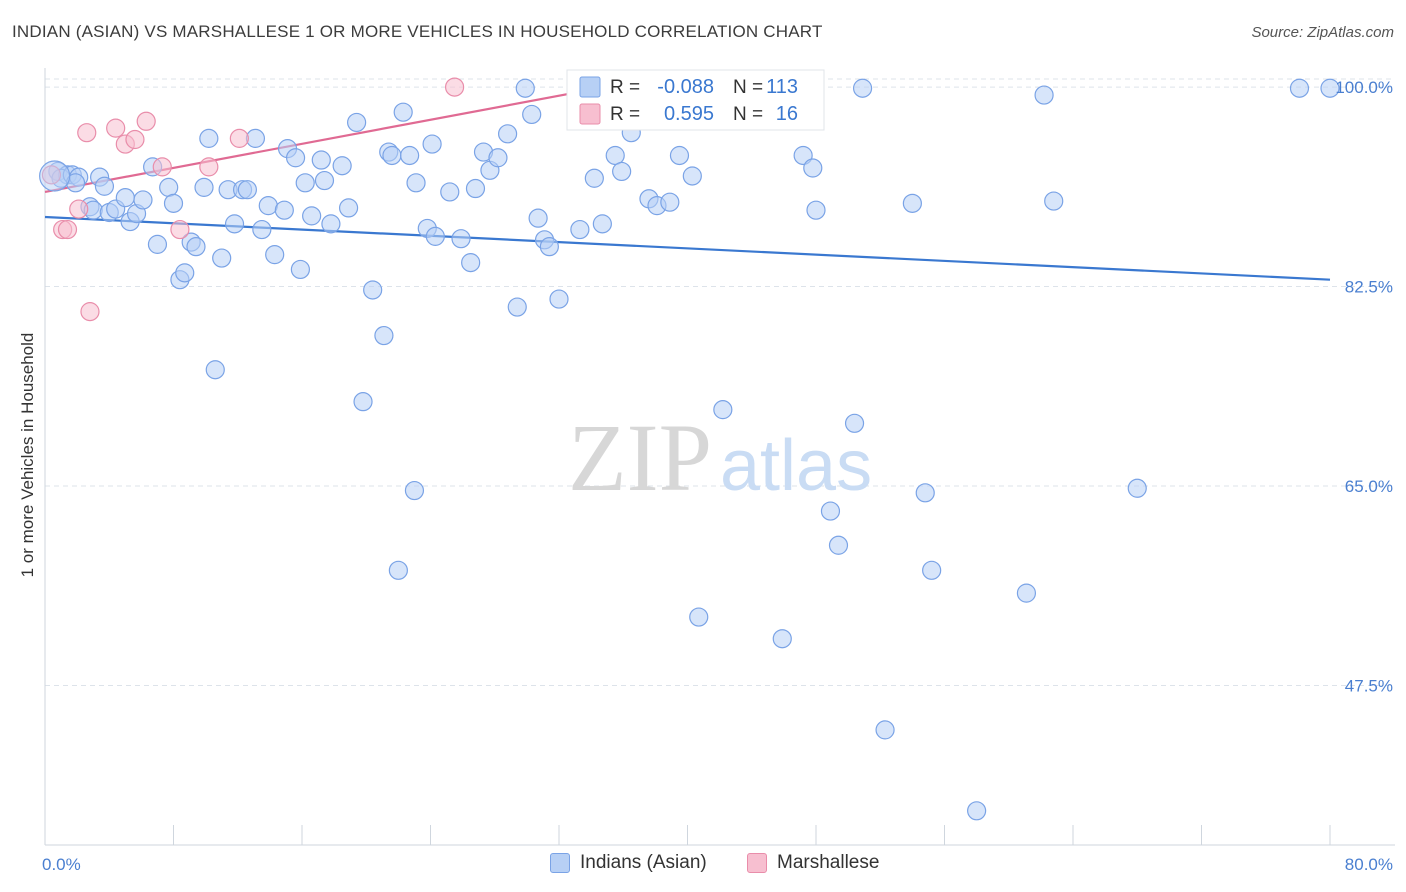 The height and width of the screenshot is (892, 1406). I want to click on y-tick-label: 100.0%, so click(1364, 87).